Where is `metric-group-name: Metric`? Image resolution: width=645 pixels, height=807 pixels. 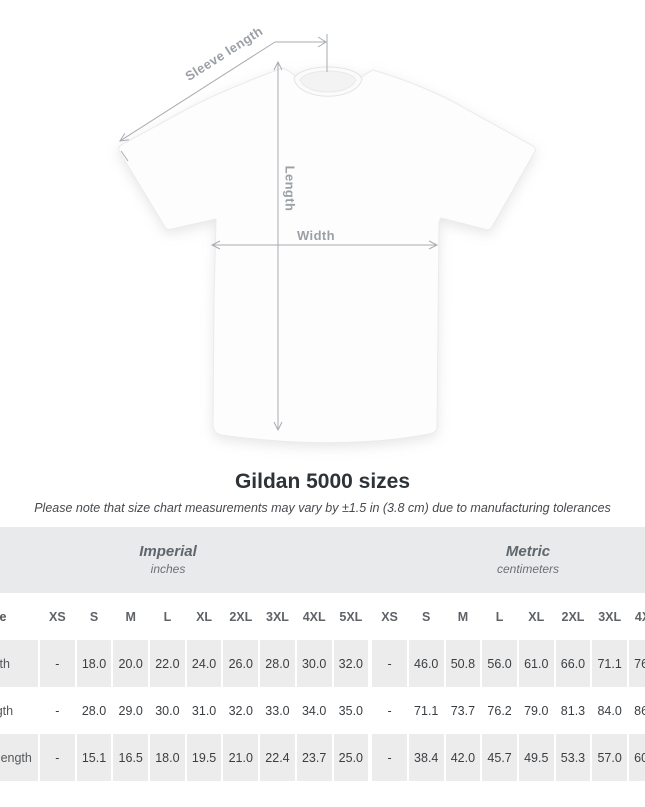 metric-group-name: Metric is located at coordinates (528, 551).